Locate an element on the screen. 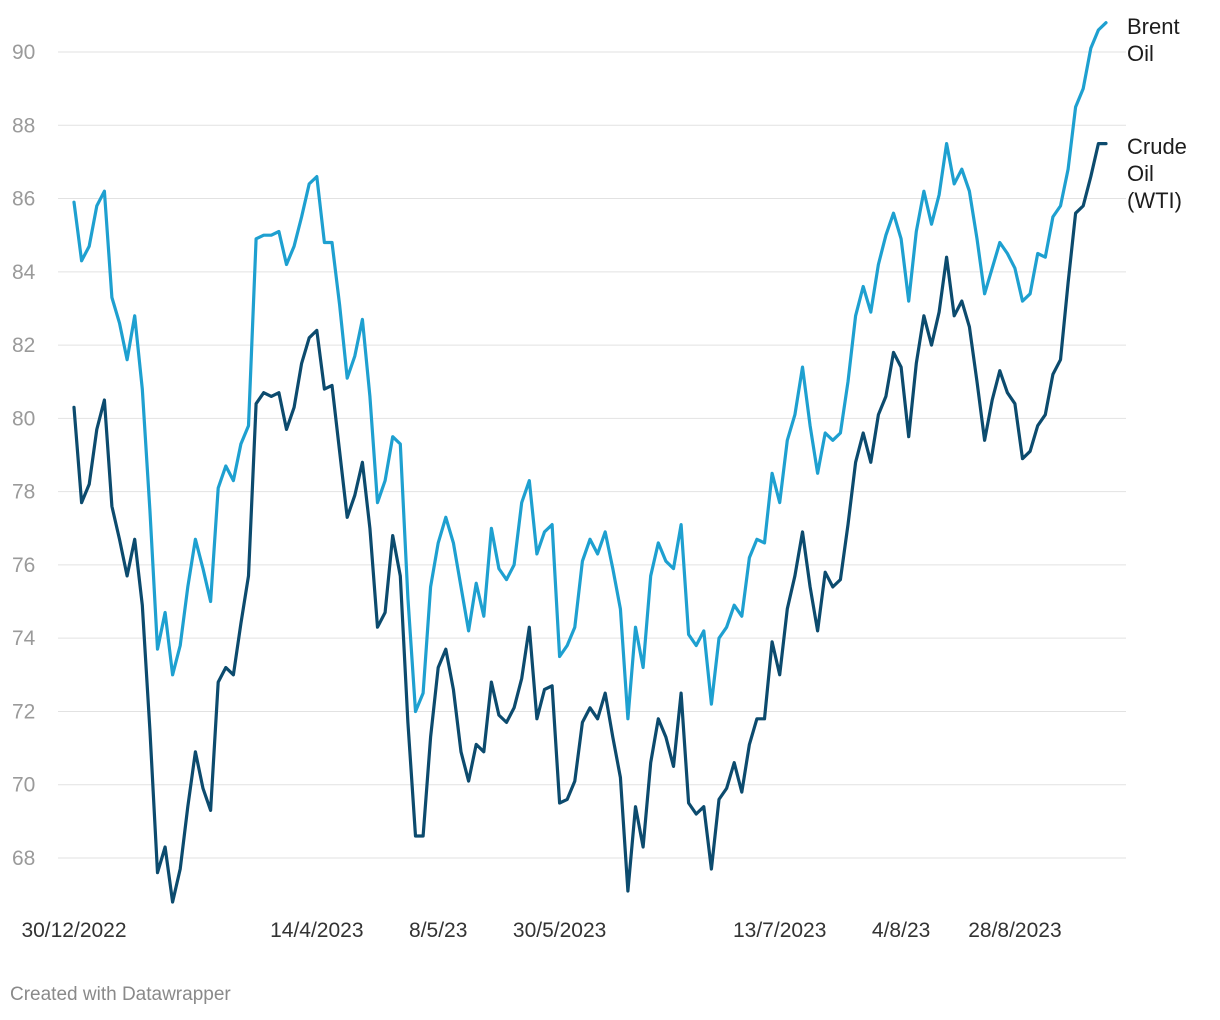 The image size is (1220, 1020). y-tick-label: 78 is located at coordinates (23, 492).